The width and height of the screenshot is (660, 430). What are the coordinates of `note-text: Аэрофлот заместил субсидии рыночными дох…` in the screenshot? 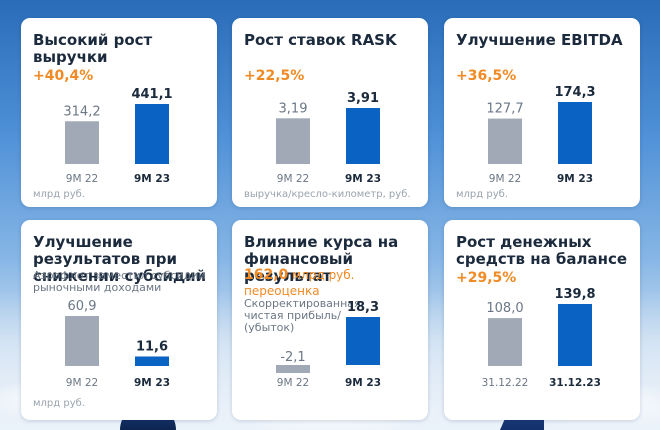 It's located at (119, 281).